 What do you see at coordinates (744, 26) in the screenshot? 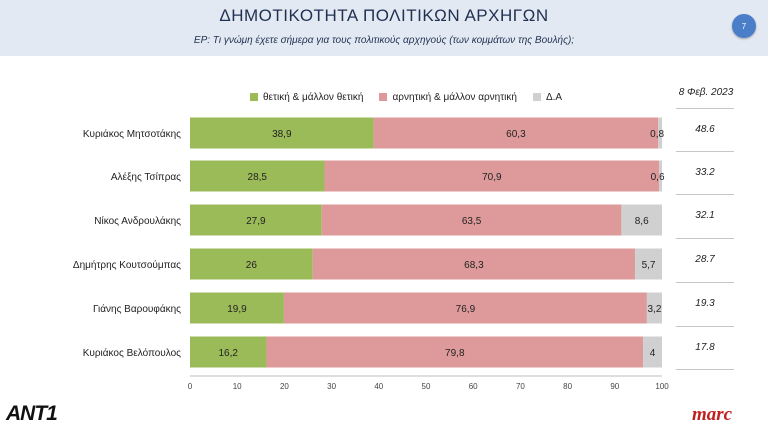
I see `page-number-badge: 7` at bounding box center [744, 26].